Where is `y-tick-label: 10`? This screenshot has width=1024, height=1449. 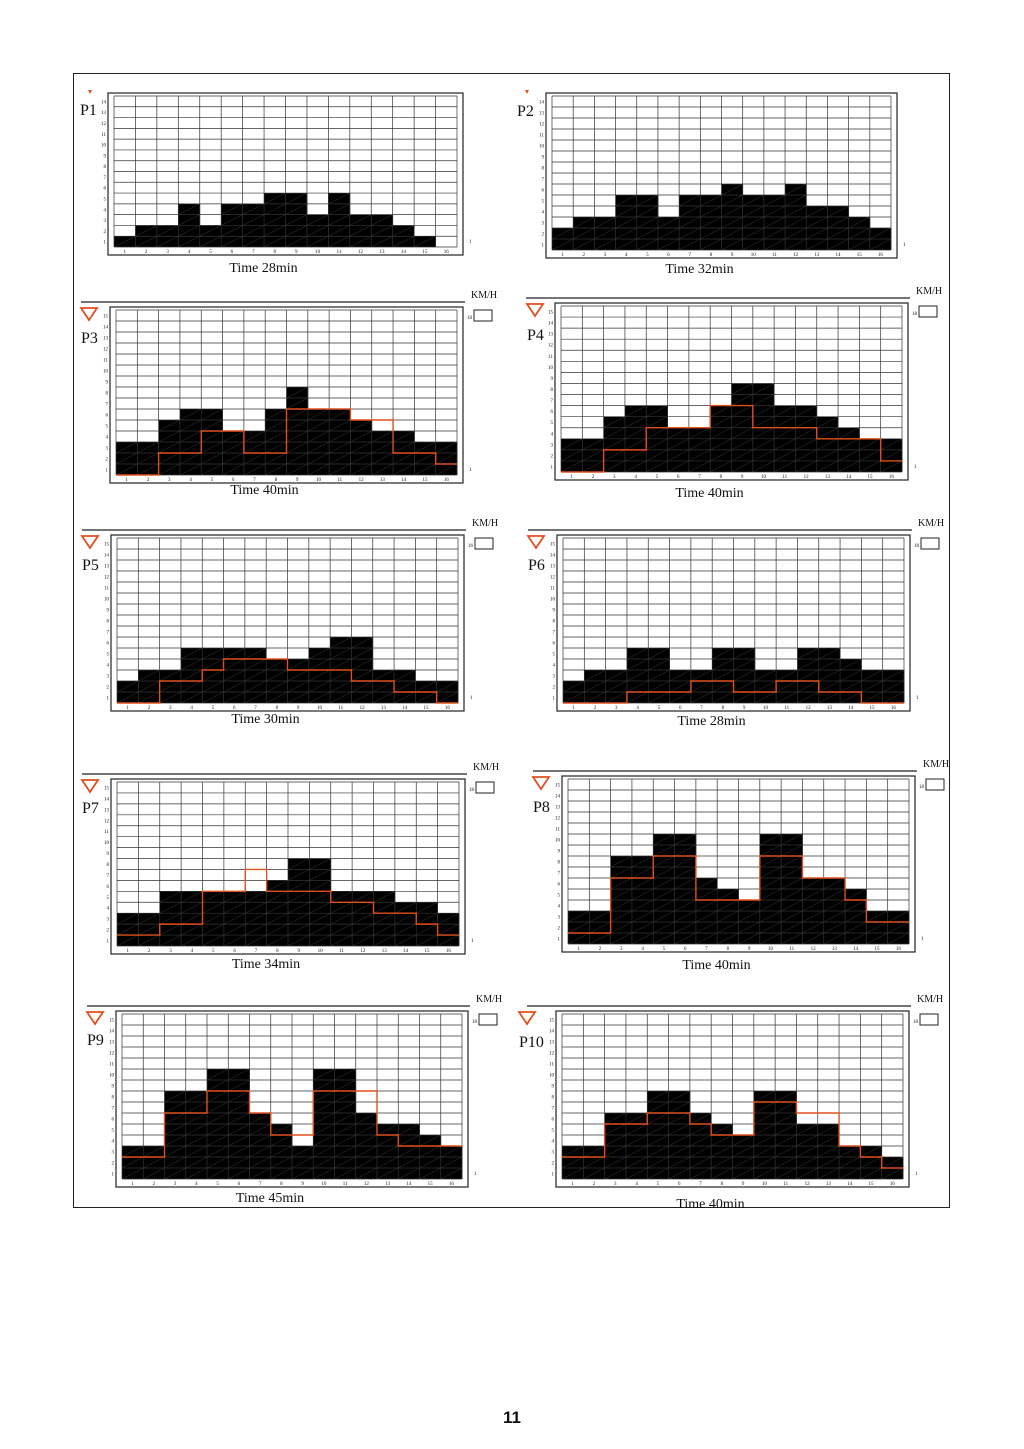 y-tick-label: 10 is located at coordinates (106, 372).